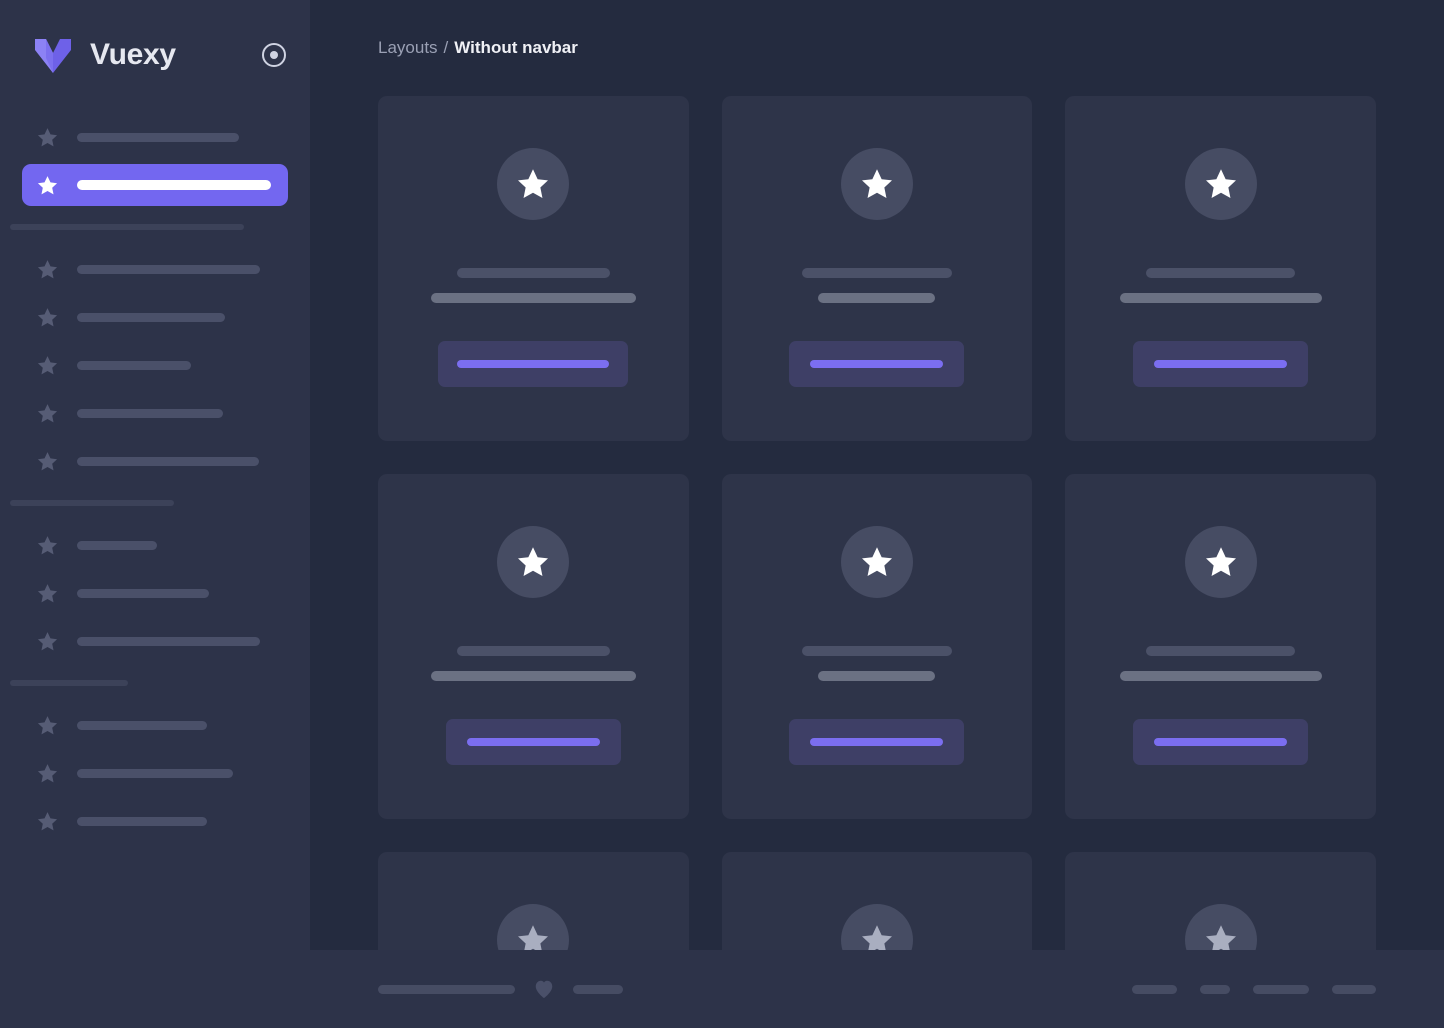  Describe the element at coordinates (53, 55) in the screenshot. I see `vuexy-v-logo-icon` at that location.